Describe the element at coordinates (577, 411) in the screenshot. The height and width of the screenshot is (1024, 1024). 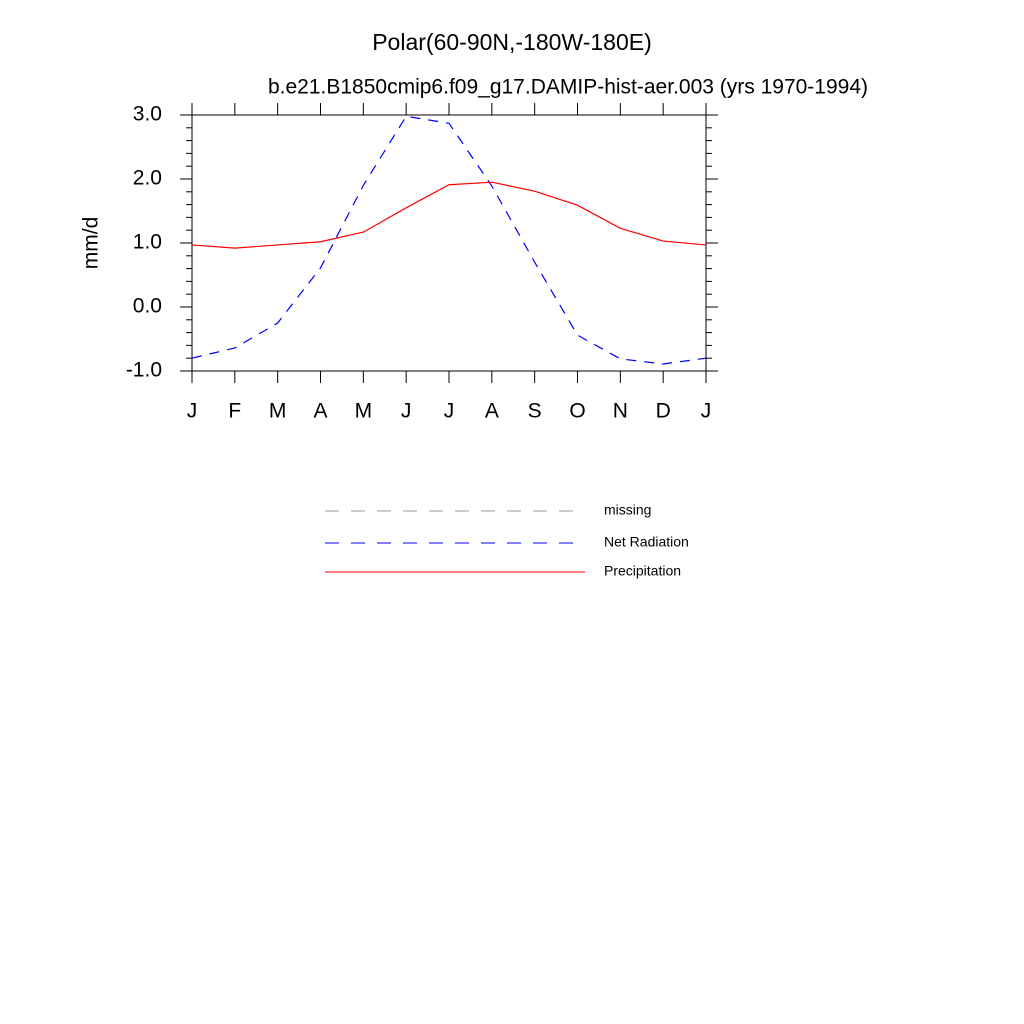
I see `x-tick-label: O` at that location.